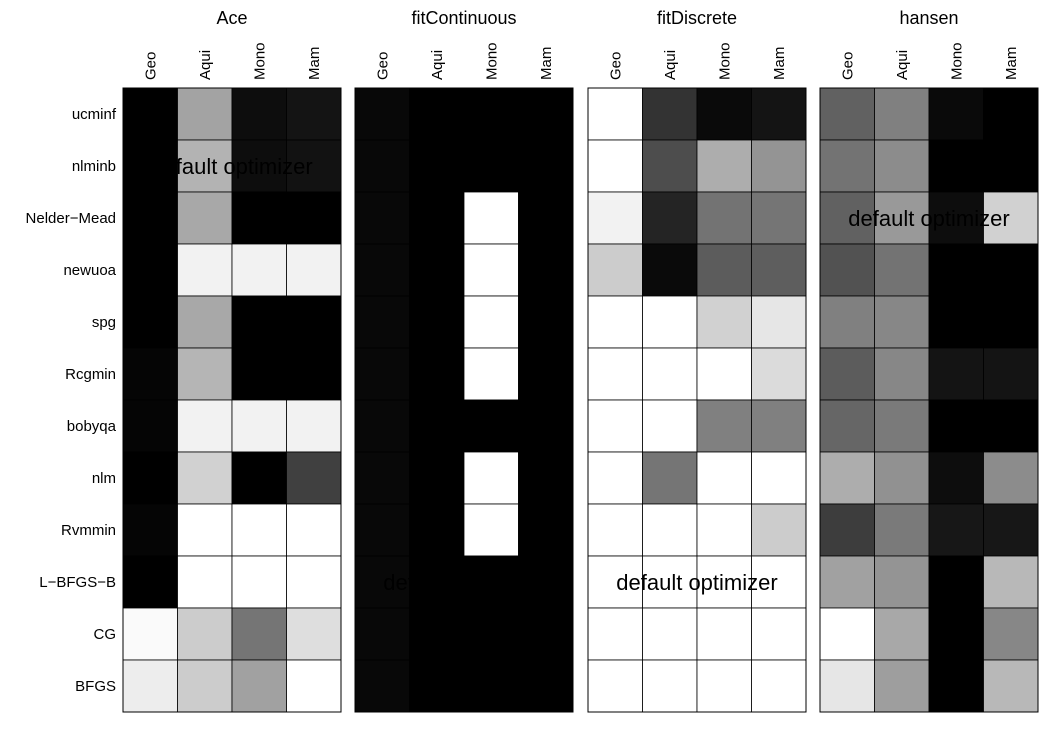 This screenshot has height=744, width=1062. Describe the element at coordinates (382, 66) in the screenshot. I see `column-label: Geo` at that location.